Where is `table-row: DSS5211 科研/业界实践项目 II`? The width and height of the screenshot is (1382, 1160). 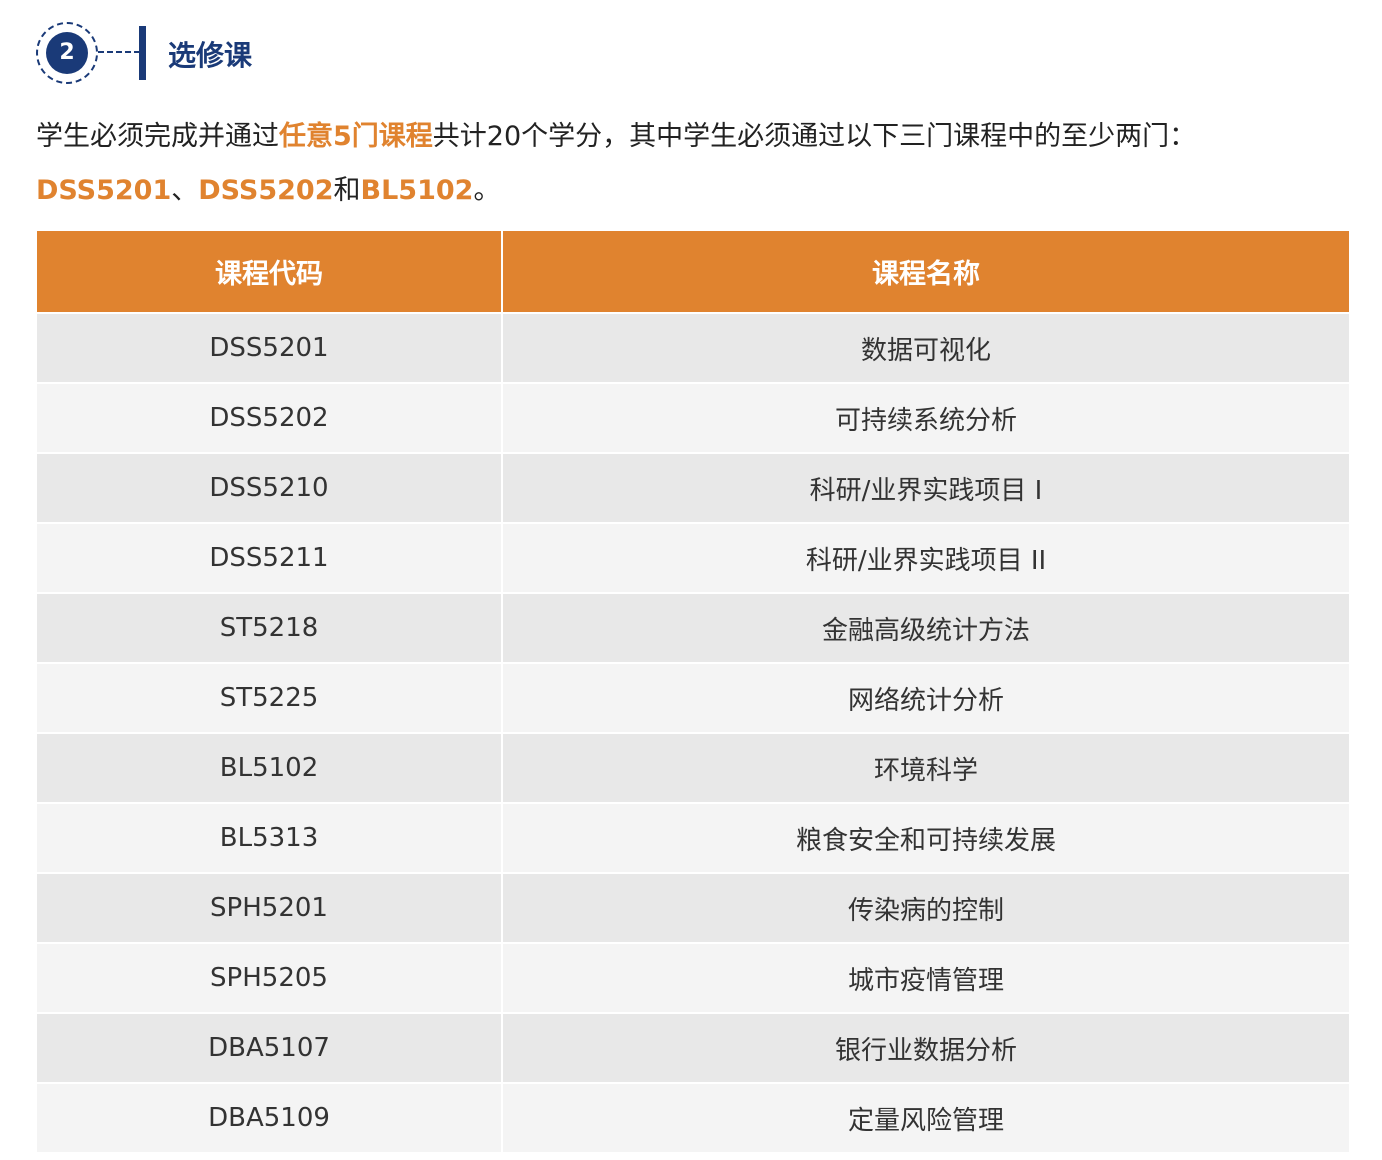 table-row: DSS5211 科研/业界实践项目 II is located at coordinates (693, 557).